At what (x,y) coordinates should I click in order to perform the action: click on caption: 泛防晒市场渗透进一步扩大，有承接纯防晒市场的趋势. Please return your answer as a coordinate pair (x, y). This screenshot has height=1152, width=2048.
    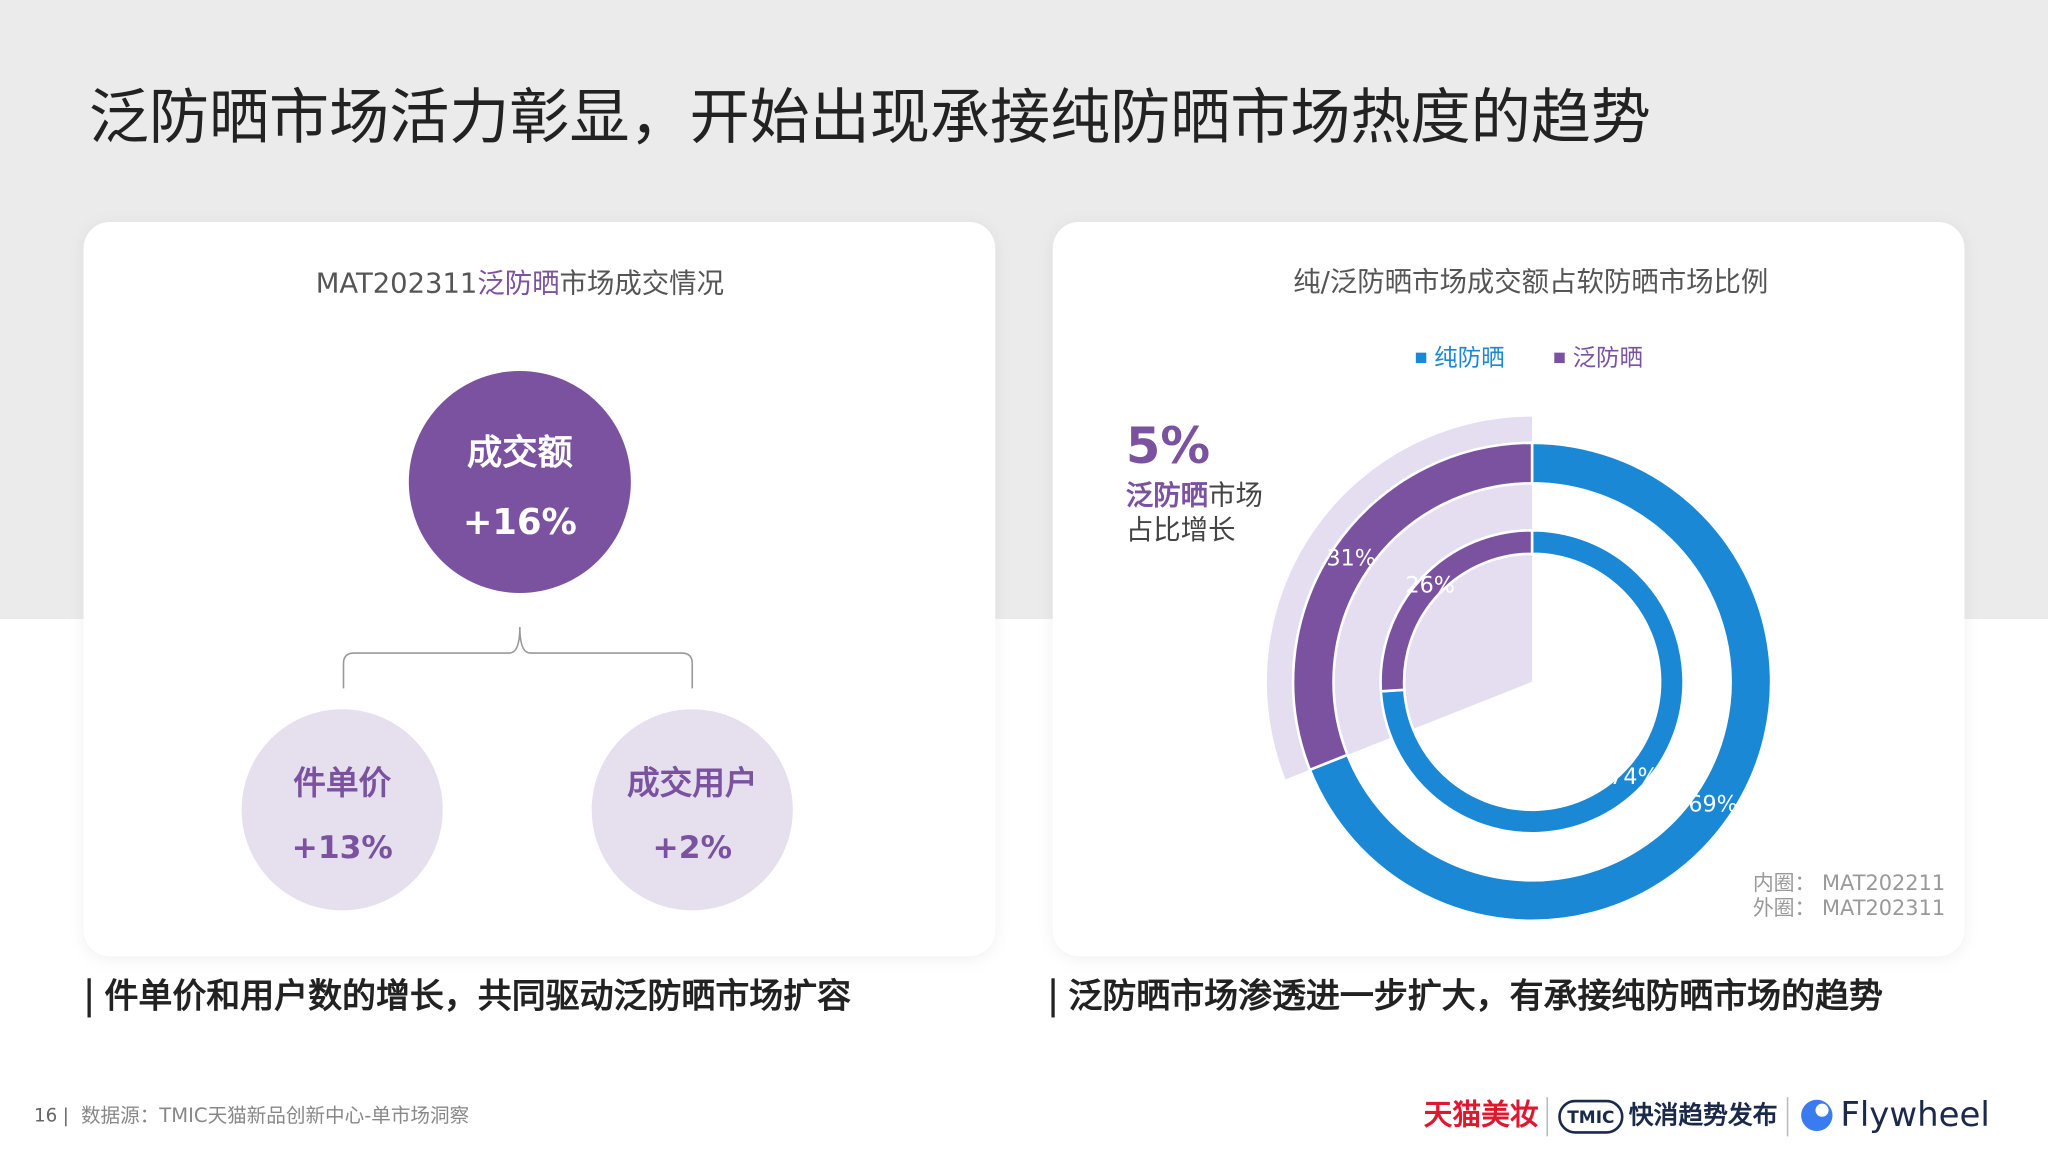
    Looking at the image, I should click on (1475, 996).